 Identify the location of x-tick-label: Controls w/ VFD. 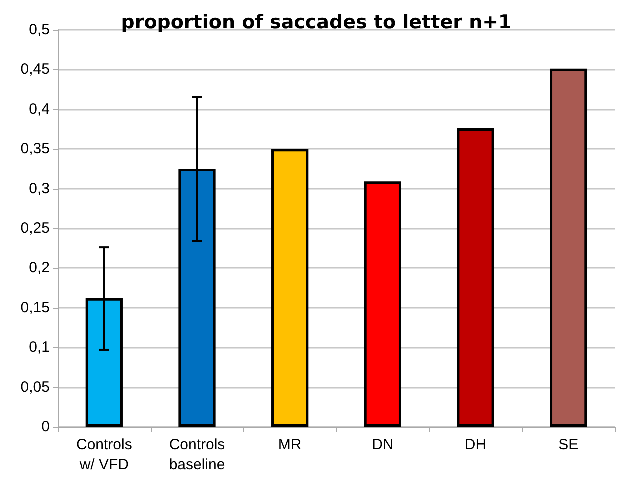
(104, 455).